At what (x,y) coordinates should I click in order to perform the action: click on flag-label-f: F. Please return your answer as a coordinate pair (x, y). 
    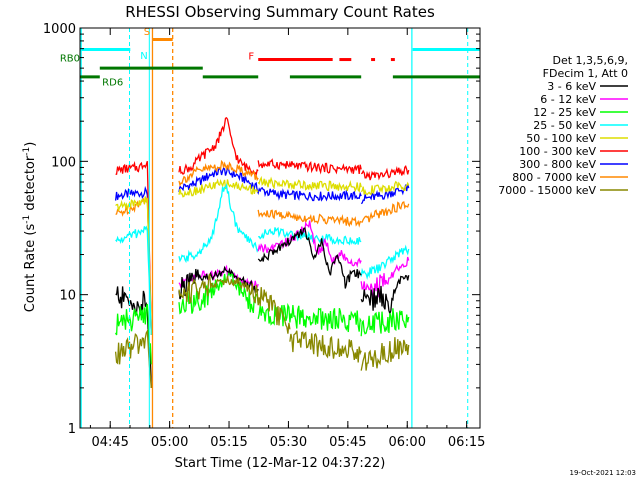
    Looking at the image, I should click on (251, 57).